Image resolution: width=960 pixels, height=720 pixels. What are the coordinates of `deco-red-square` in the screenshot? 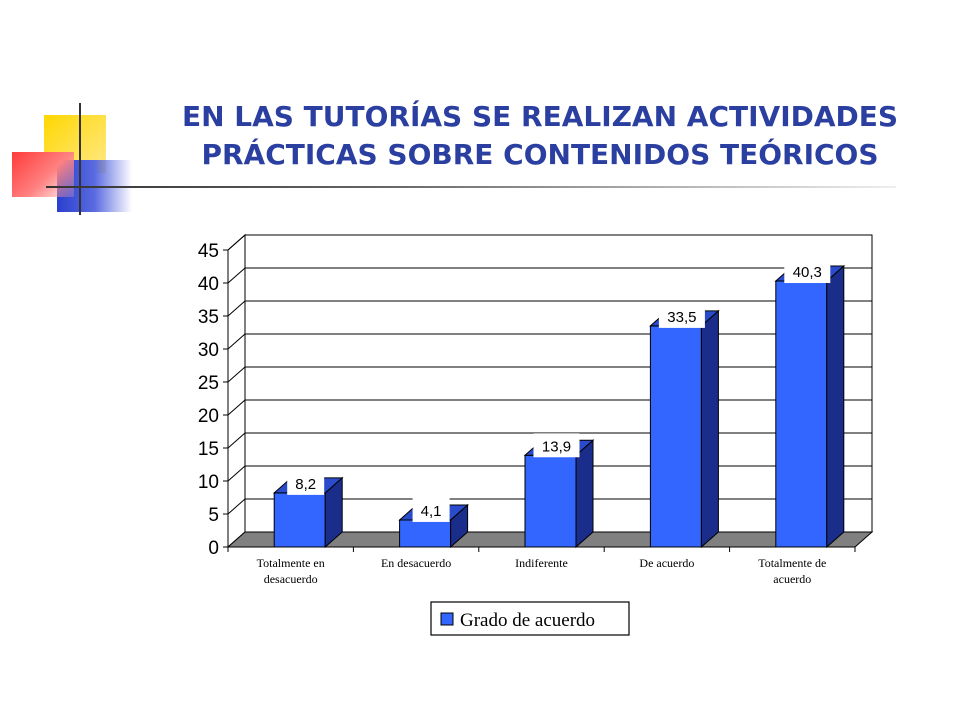 It's located at (43, 174).